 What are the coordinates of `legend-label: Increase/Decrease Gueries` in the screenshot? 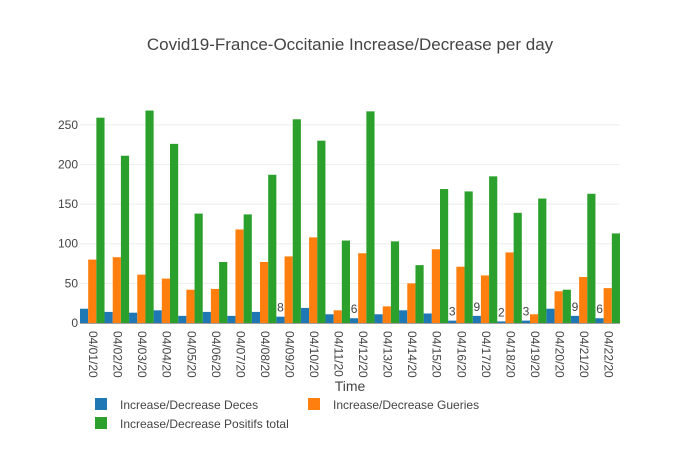 It's located at (406, 405).